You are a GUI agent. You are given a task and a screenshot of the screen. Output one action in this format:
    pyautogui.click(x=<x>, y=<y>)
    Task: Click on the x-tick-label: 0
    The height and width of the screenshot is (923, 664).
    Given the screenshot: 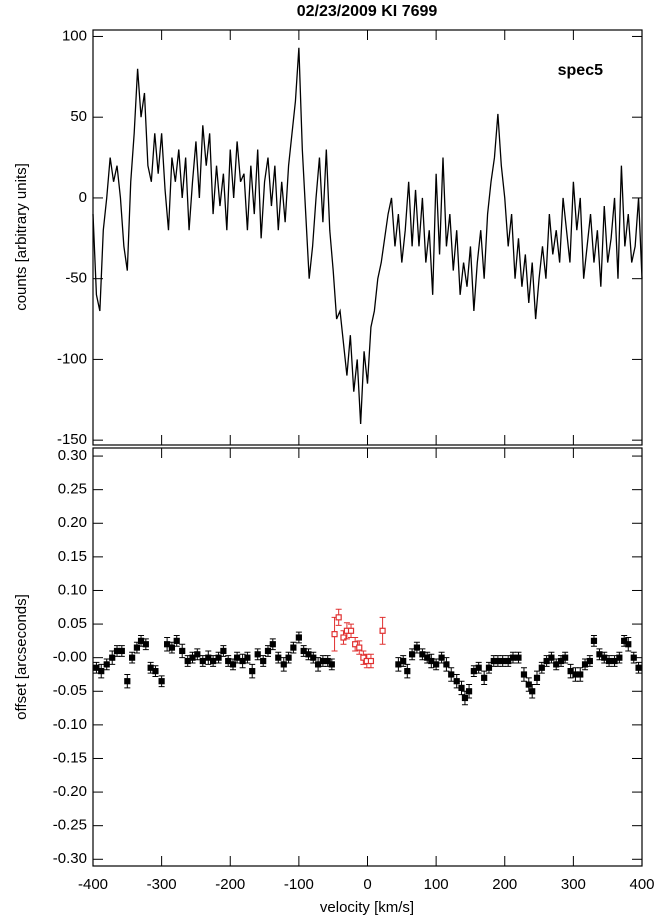 What is the action you would take?
    pyautogui.click(x=367, y=884)
    